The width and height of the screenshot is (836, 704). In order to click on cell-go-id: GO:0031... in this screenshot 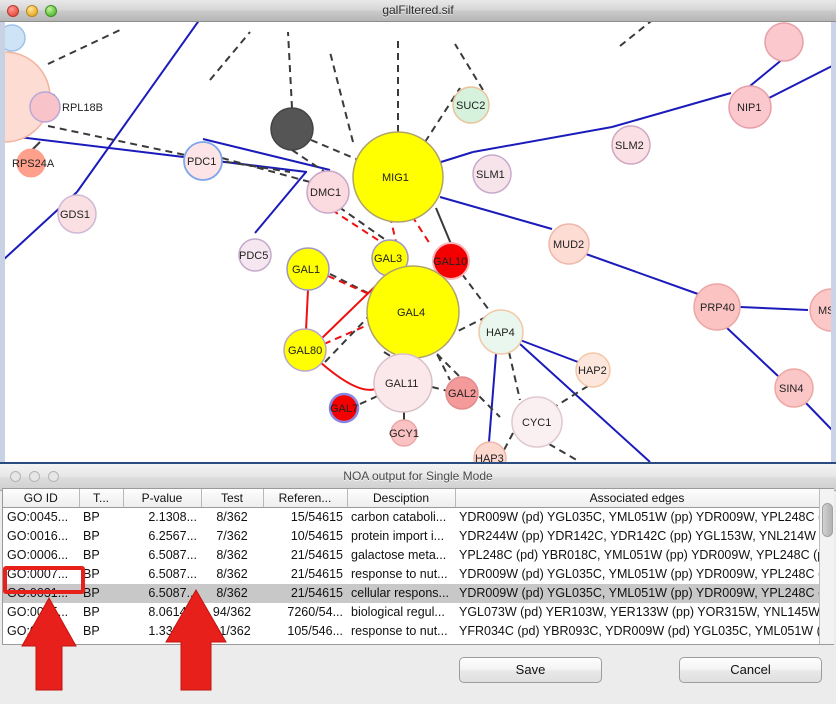, I will do `click(38, 631)`.